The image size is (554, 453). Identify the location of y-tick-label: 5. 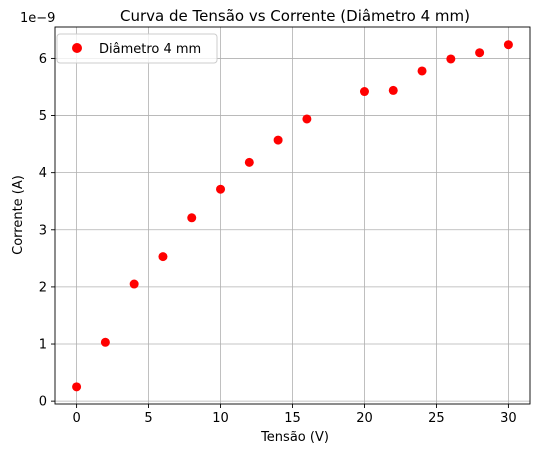
(43, 116).